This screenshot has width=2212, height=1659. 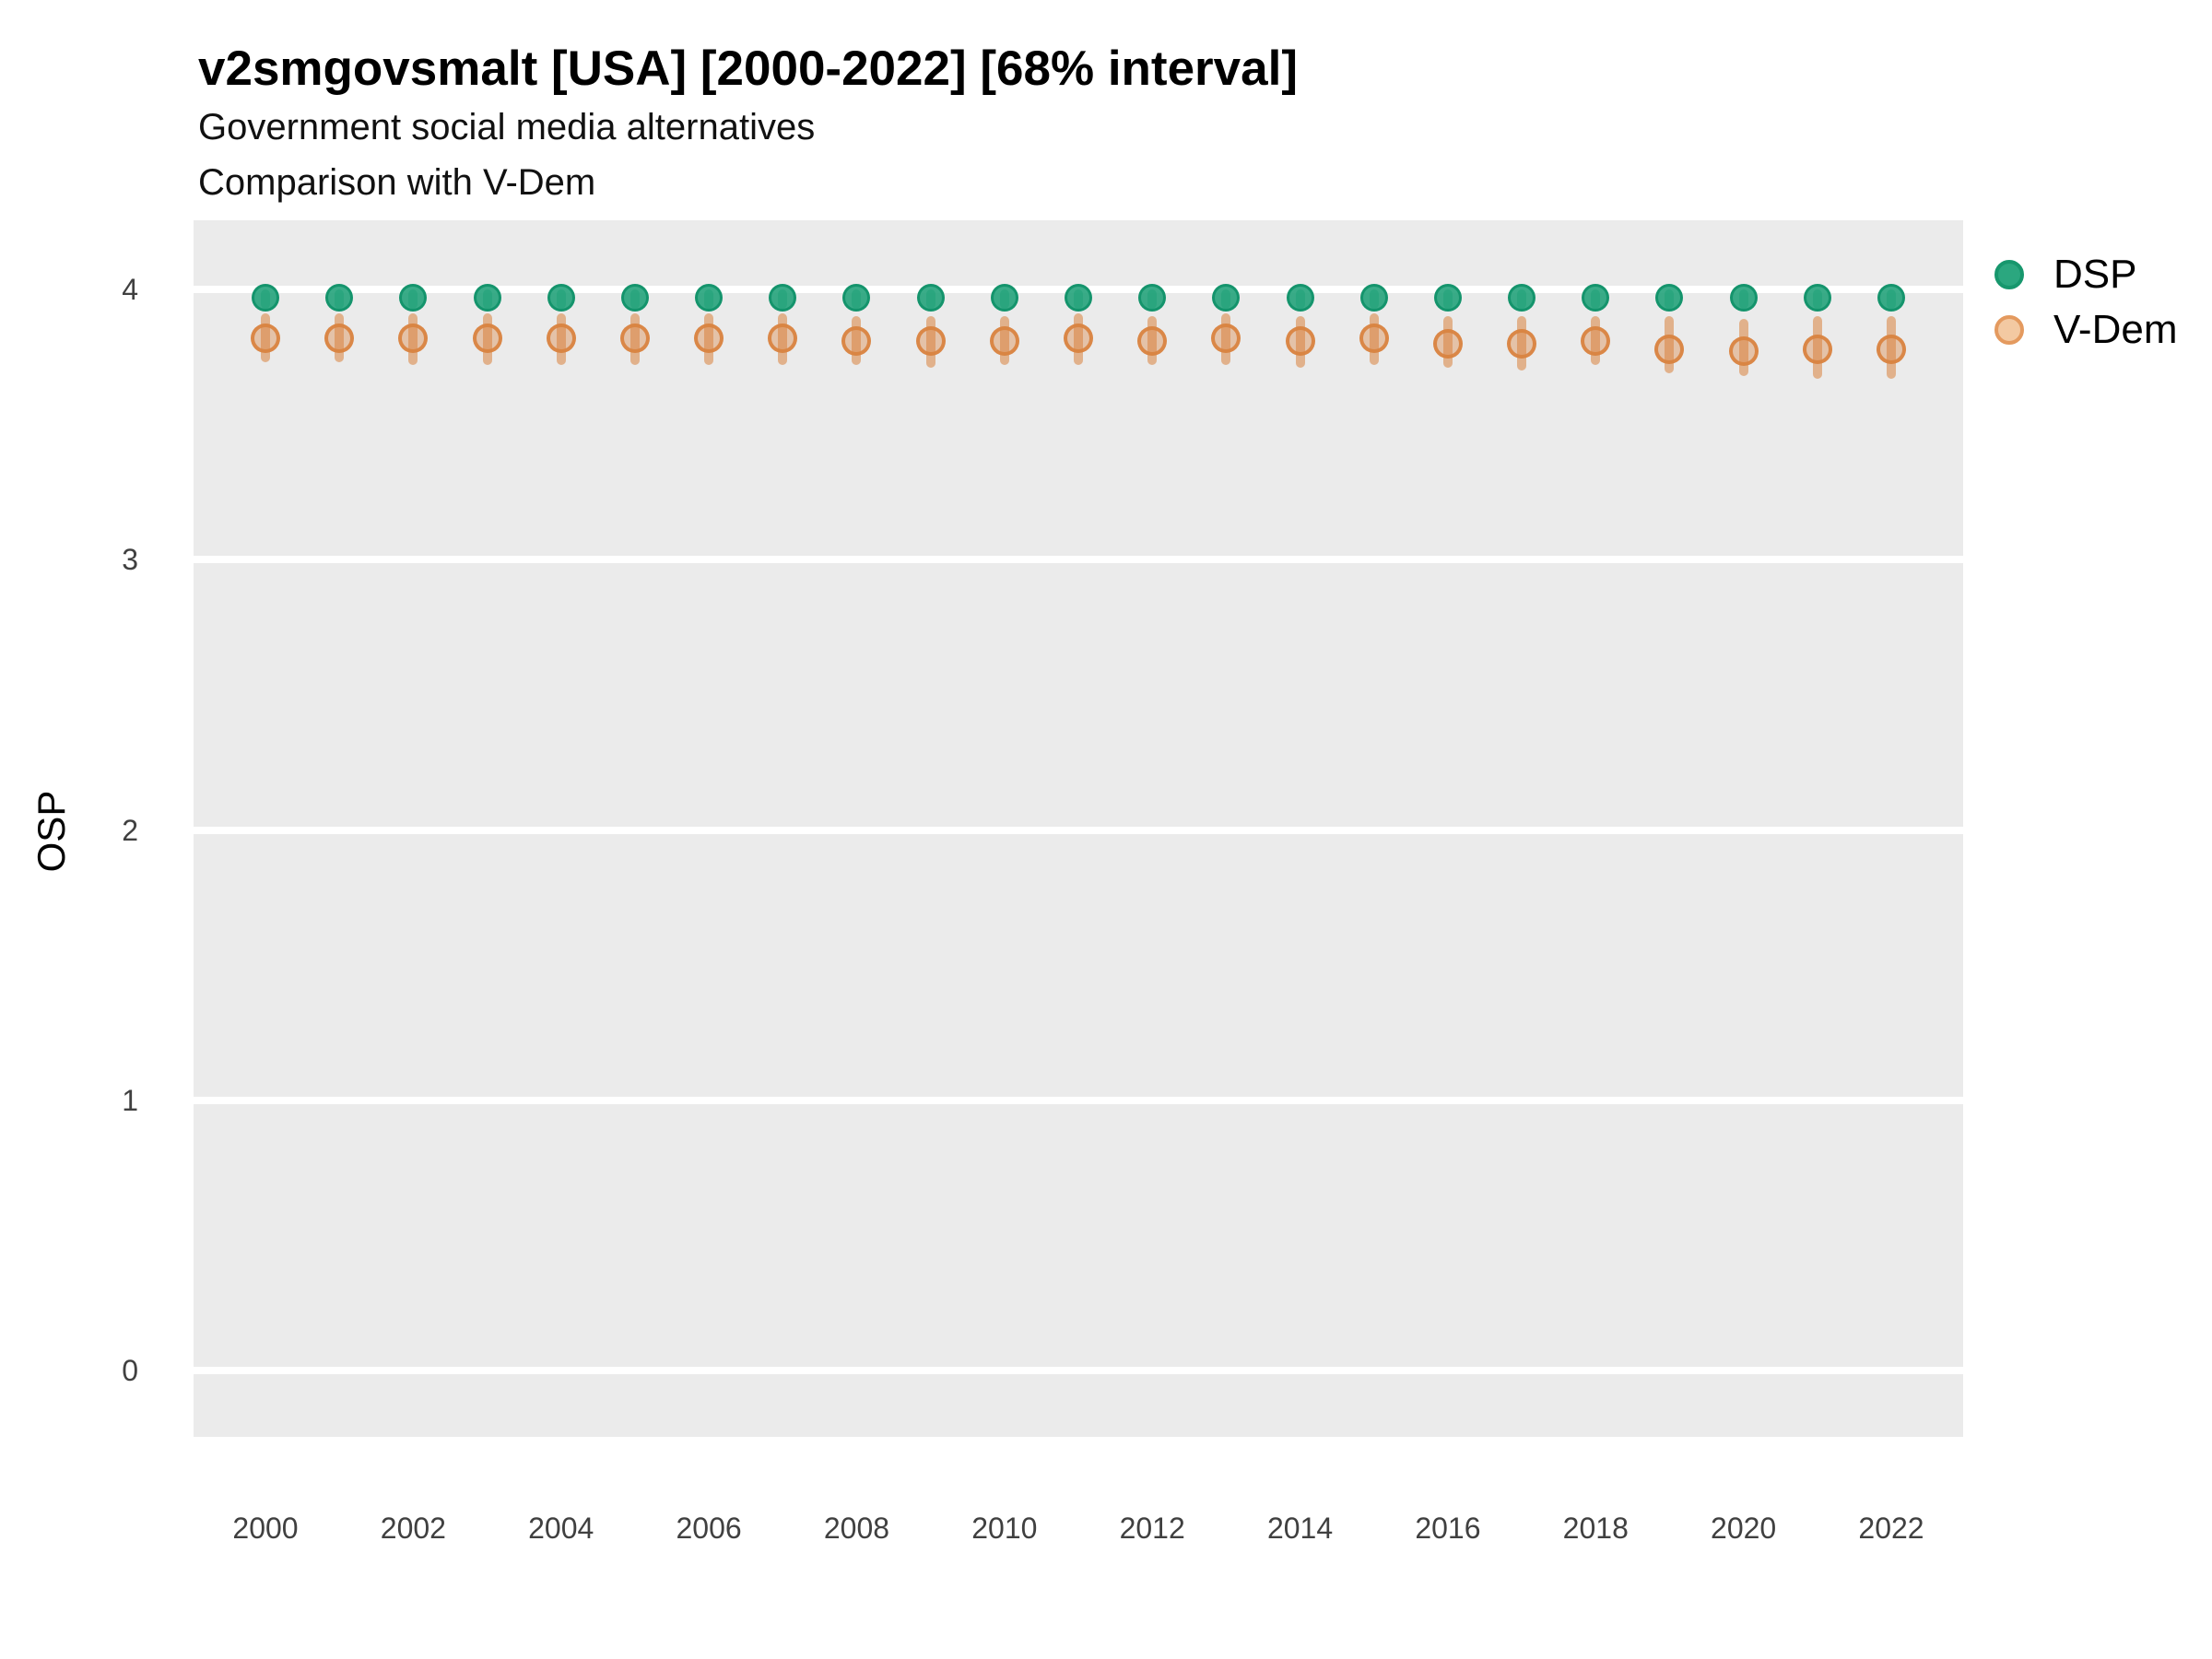 What do you see at coordinates (397, 182) in the screenshot?
I see `chart-subtitle-line2: Comparison with V-Dem` at bounding box center [397, 182].